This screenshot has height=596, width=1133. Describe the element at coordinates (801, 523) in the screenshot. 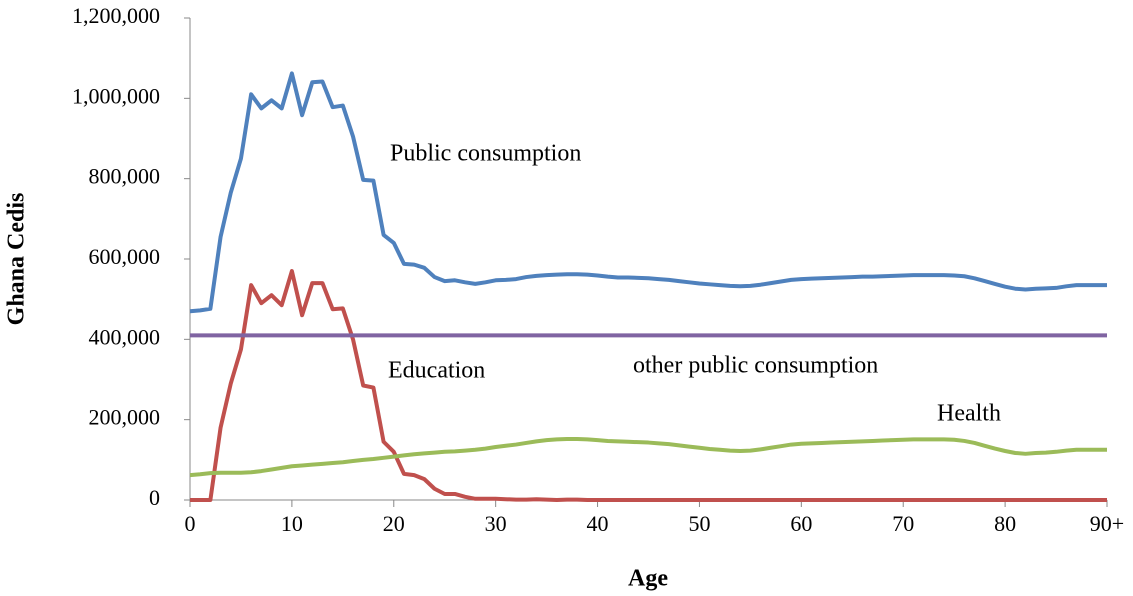

I see `x-tick-label: 60` at that location.